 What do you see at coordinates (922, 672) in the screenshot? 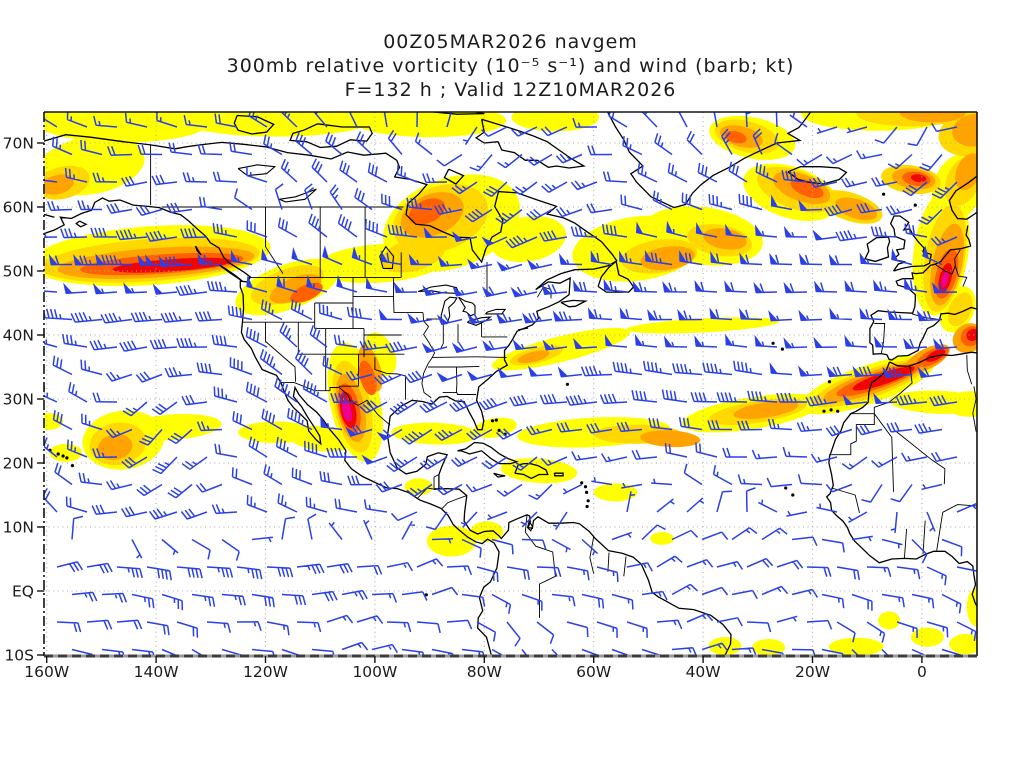
I see `lon-tick-label: 0` at bounding box center [922, 672].